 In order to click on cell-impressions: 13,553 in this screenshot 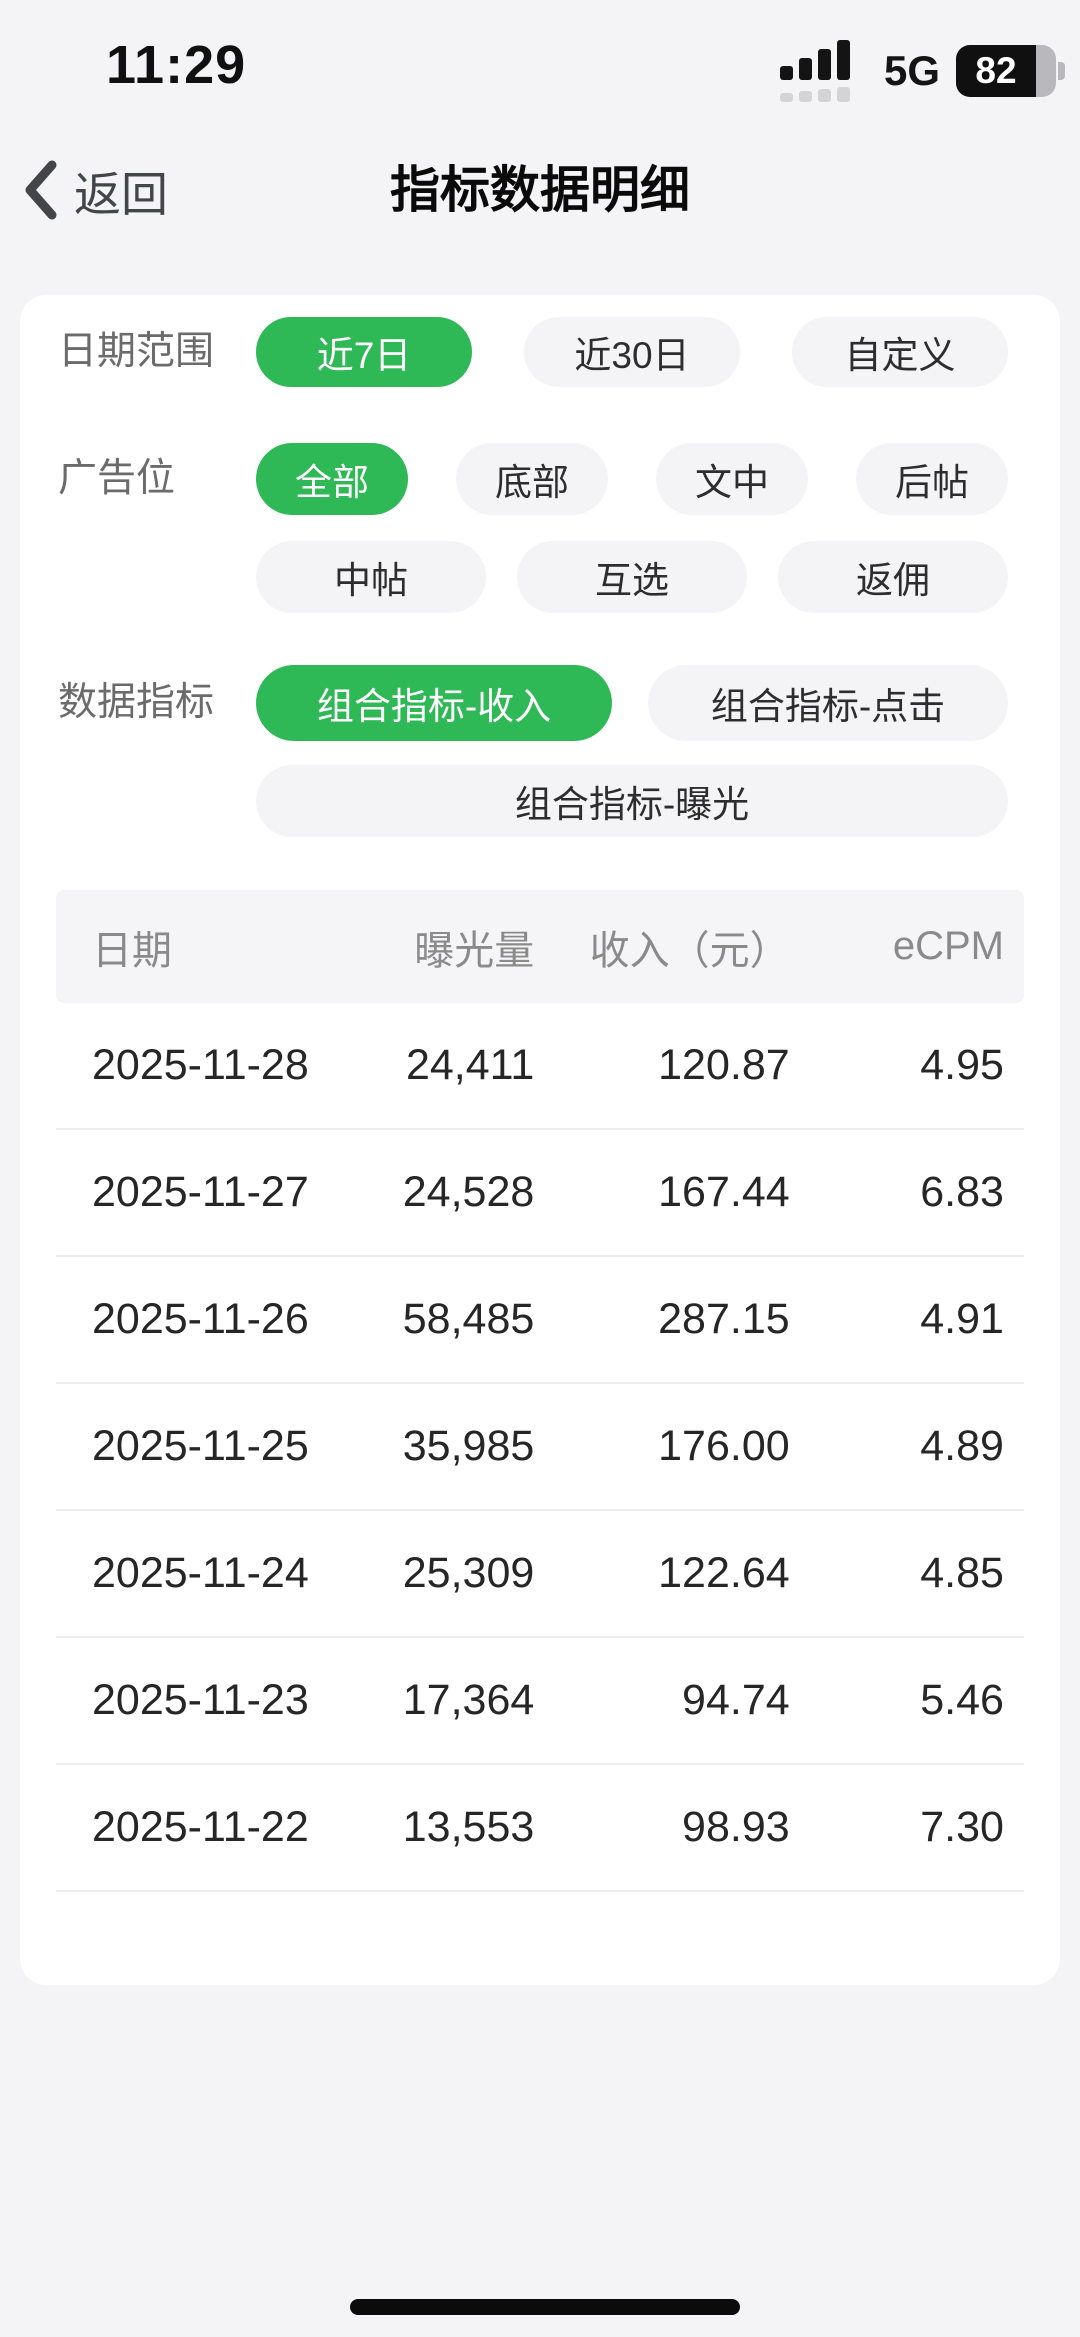, I will do `click(468, 1827)`.